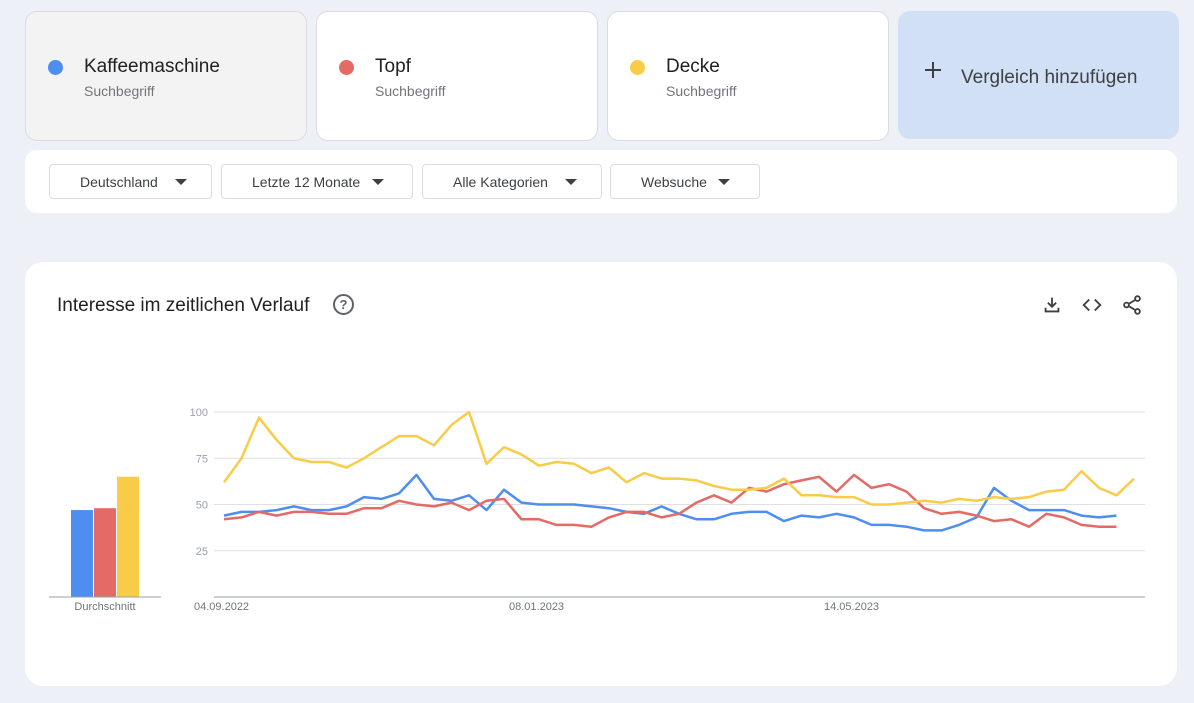  I want to click on average-bar-kaffeemaschine, so click(82, 553).